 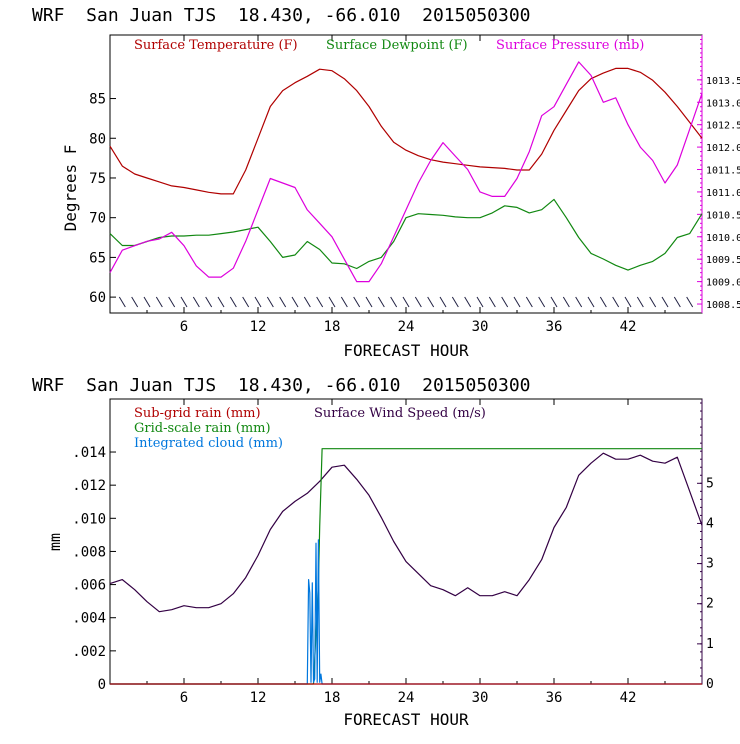 What do you see at coordinates (406, 698) in the screenshot?
I see `panel2-xtick-label-24: 24` at bounding box center [406, 698].